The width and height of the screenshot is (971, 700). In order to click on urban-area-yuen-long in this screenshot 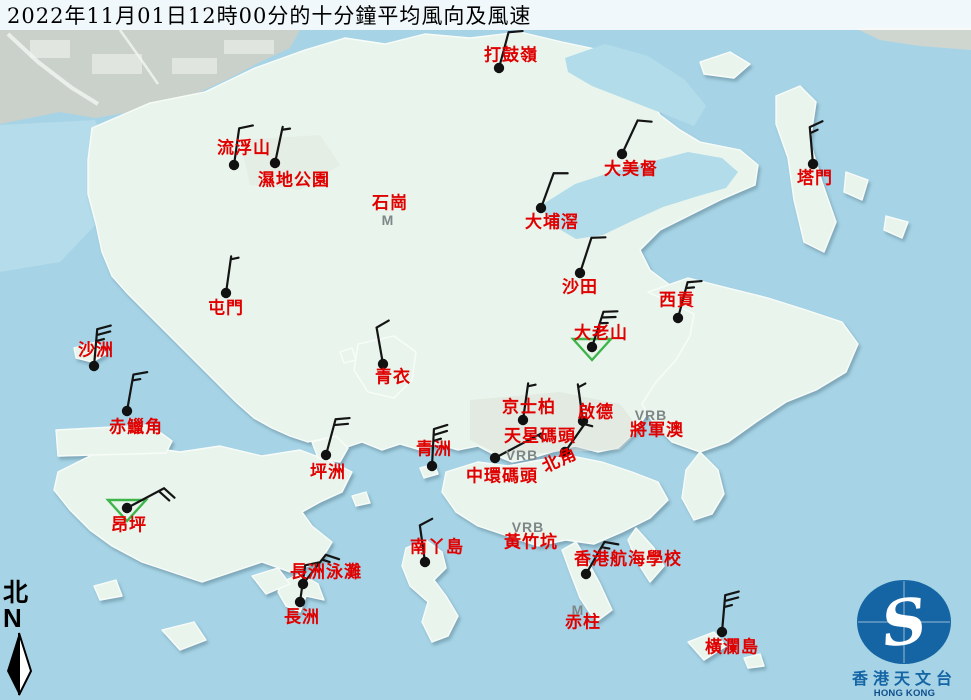, I will do `click(290, 162)`.